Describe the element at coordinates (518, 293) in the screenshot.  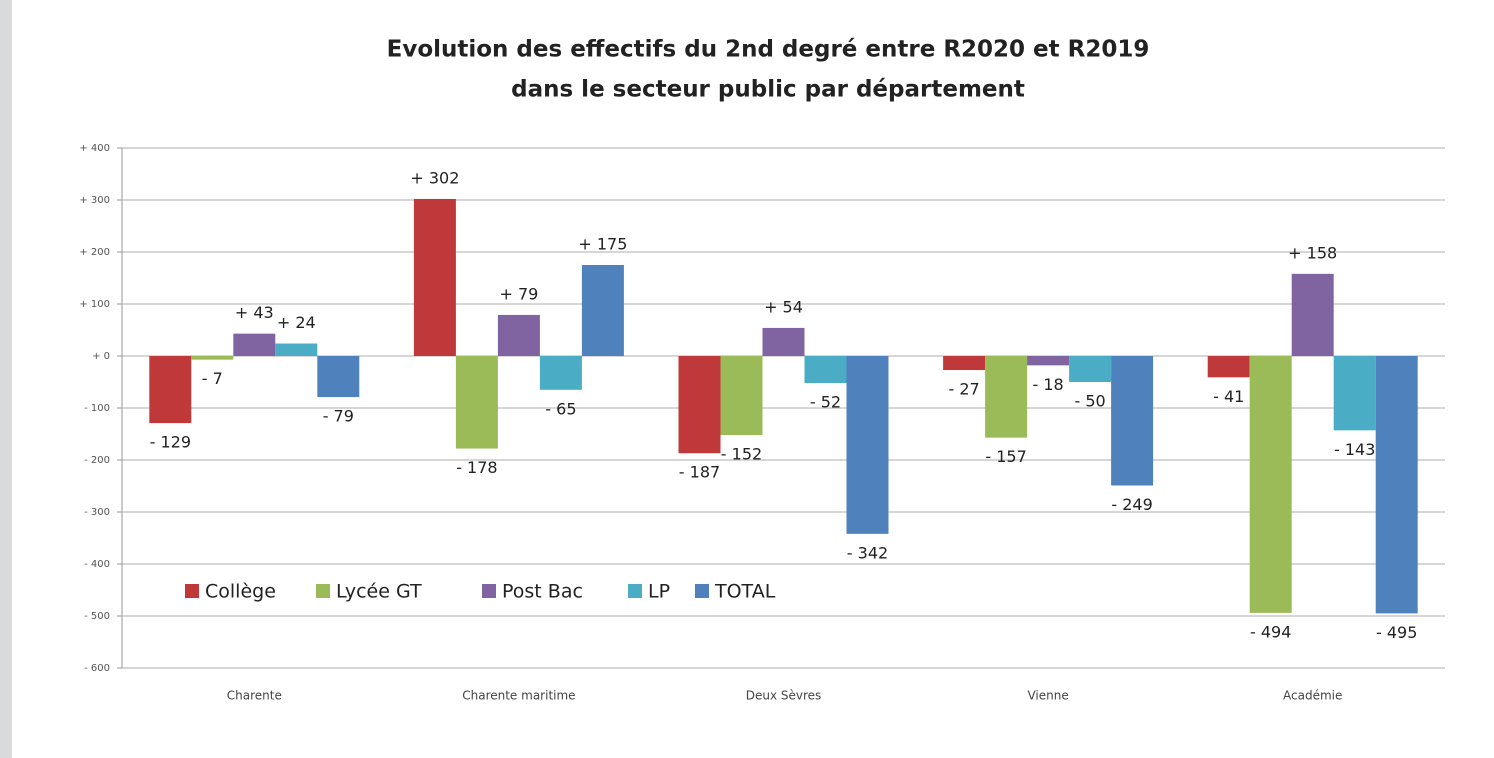
I see `data-label: + 79` at that location.